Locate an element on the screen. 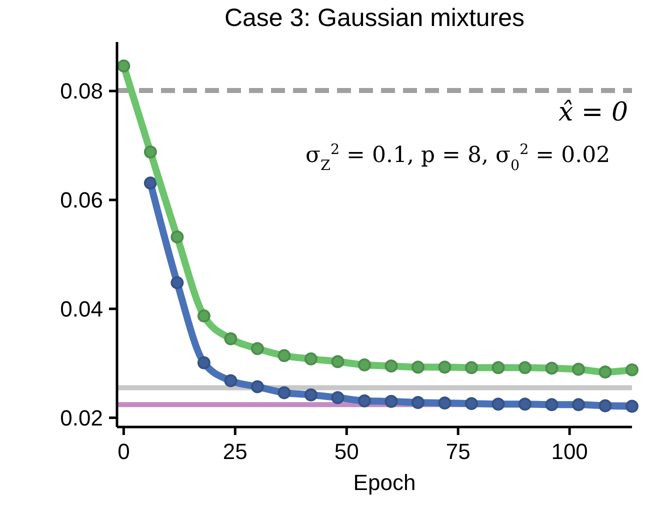 The height and width of the screenshot is (520, 662). chart-title: Case 3: Gaussian mixtures is located at coordinates (374, 18).